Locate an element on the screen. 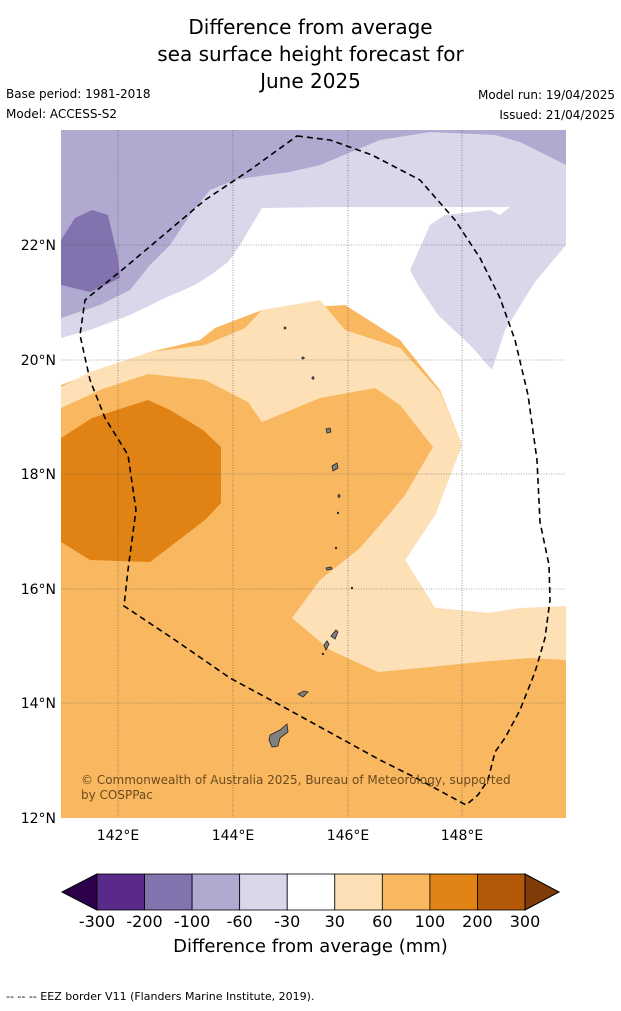 This screenshot has height=1011, width=621. colorbar-tick-label: -100 is located at coordinates (192, 921).